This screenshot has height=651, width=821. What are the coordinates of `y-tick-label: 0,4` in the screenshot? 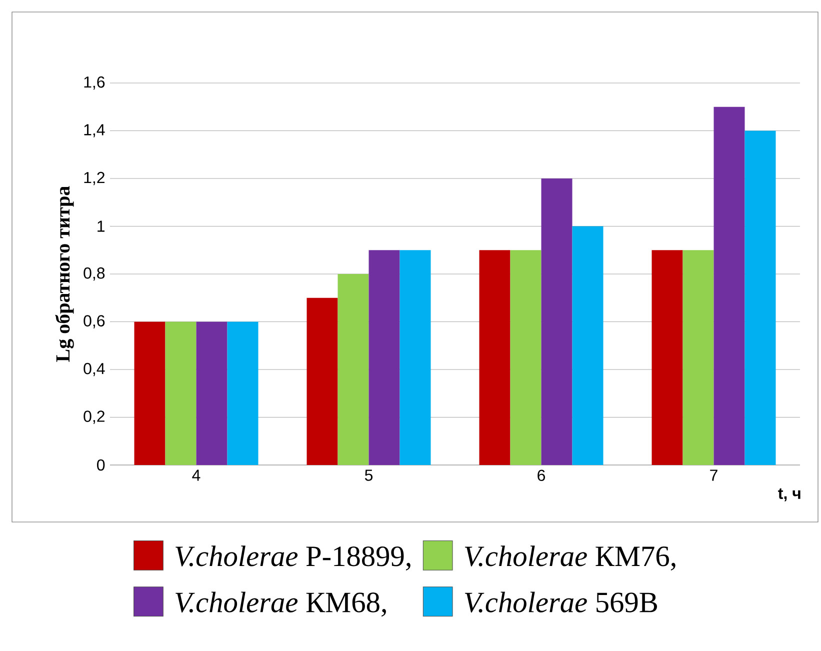 It's located at (94, 369).